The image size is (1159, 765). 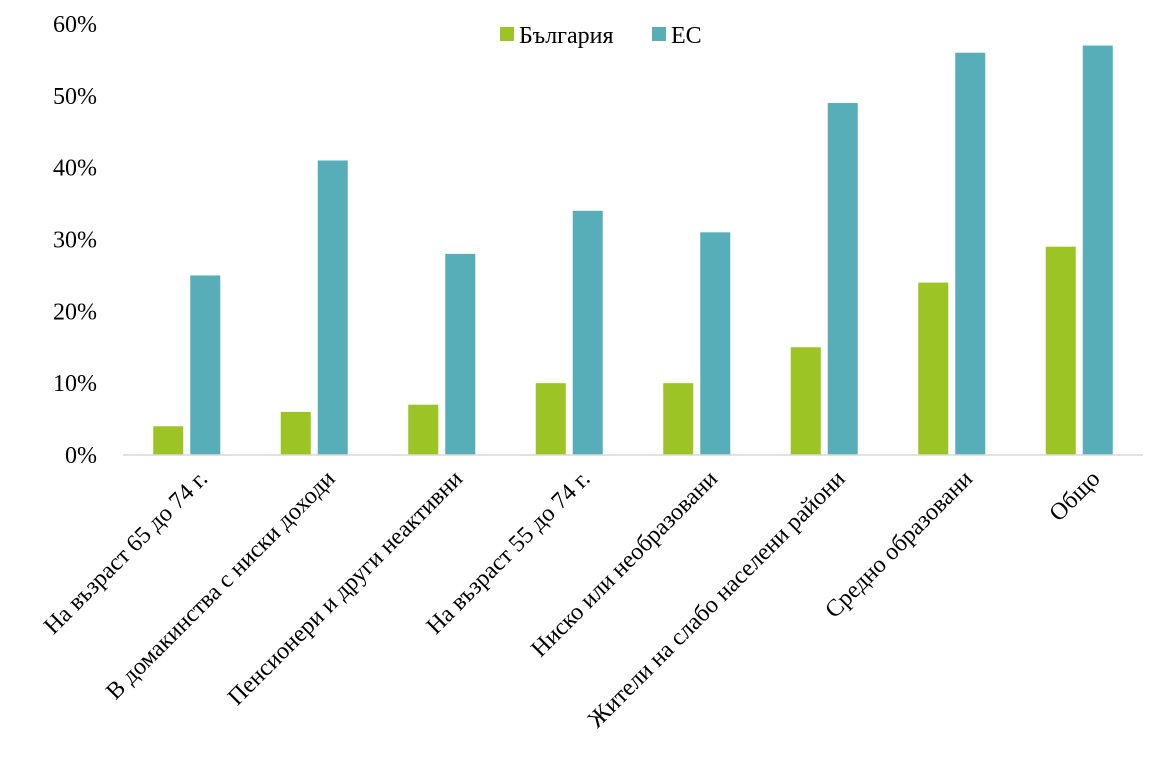 I want to click on x-category-label: Жители на слабо населени райони, so click(x=716, y=599).